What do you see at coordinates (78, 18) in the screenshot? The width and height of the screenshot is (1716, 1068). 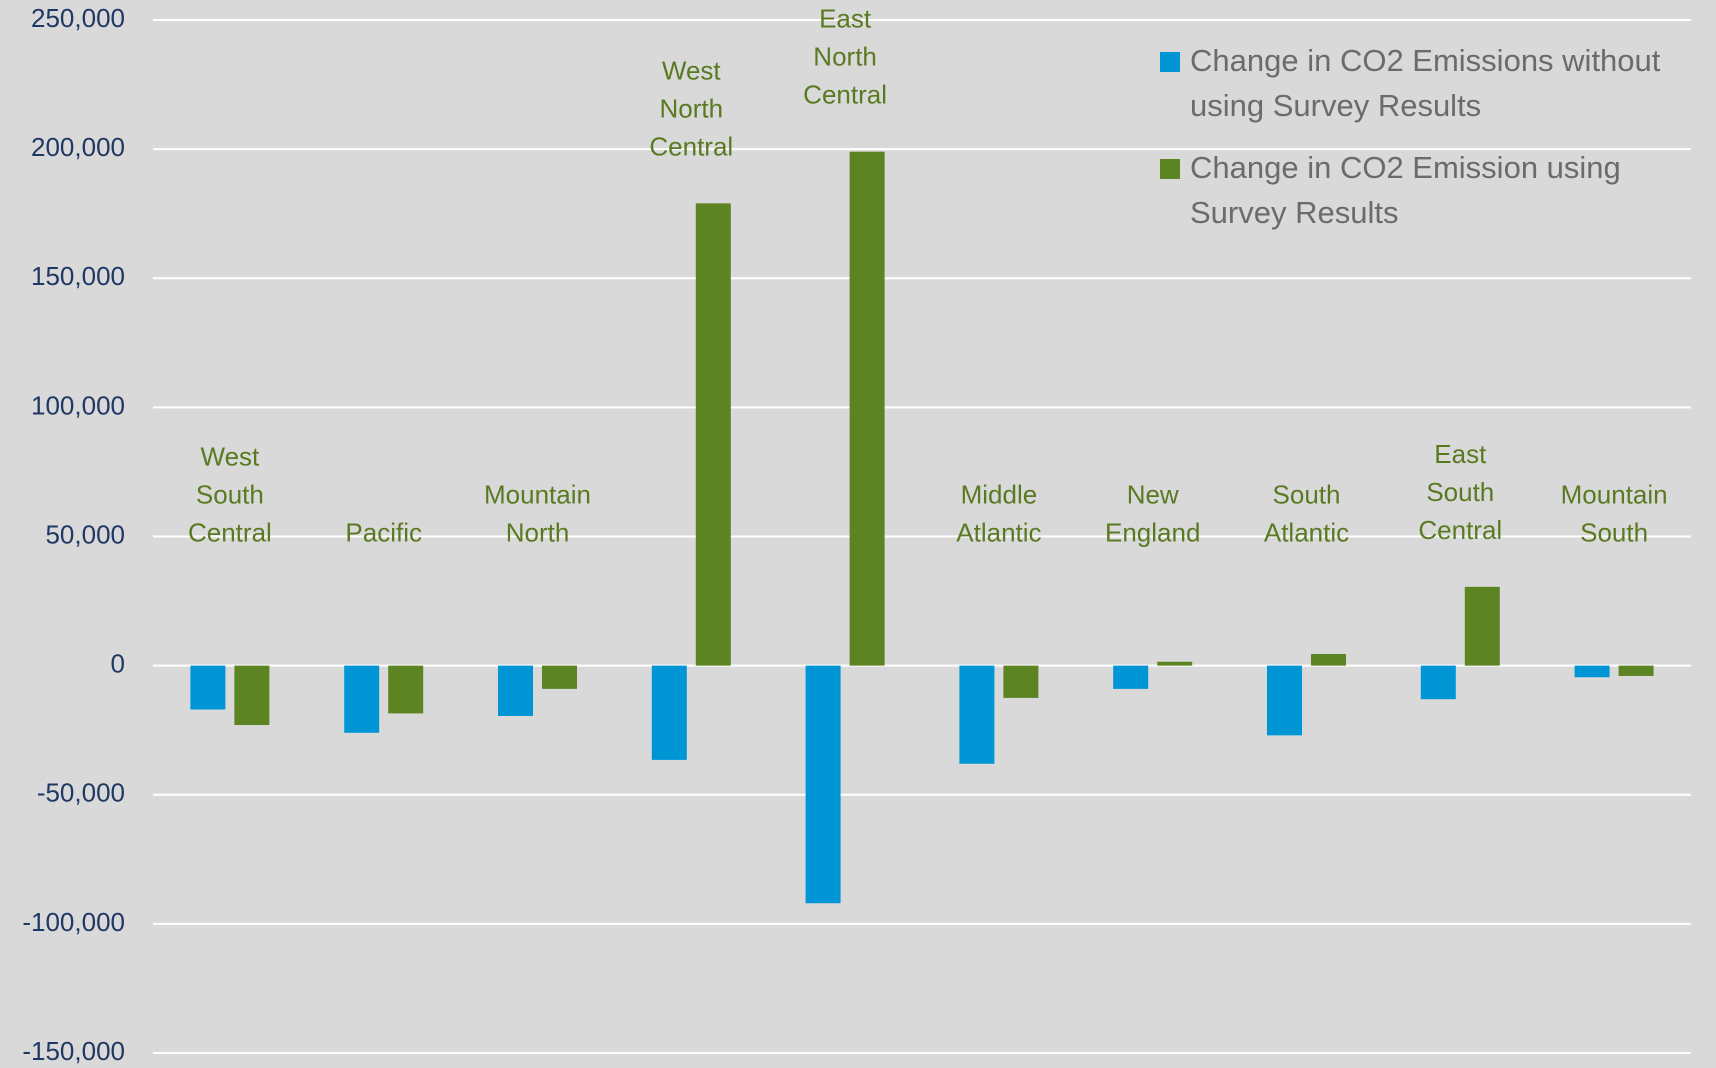 I see `y-tick-label: 250,000` at bounding box center [78, 18].